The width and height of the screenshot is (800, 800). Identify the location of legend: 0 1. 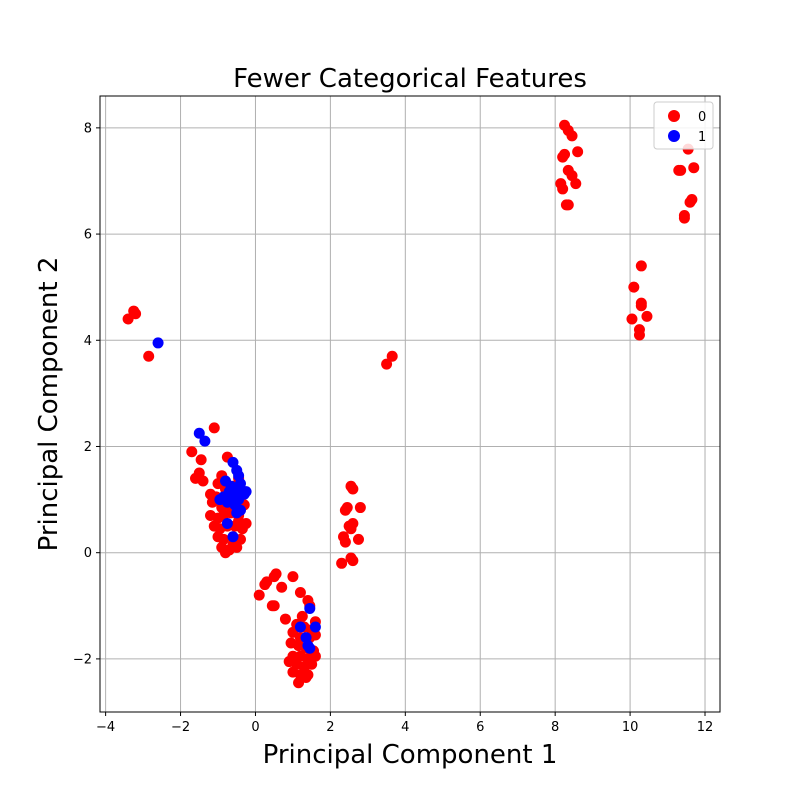
(683, 125).